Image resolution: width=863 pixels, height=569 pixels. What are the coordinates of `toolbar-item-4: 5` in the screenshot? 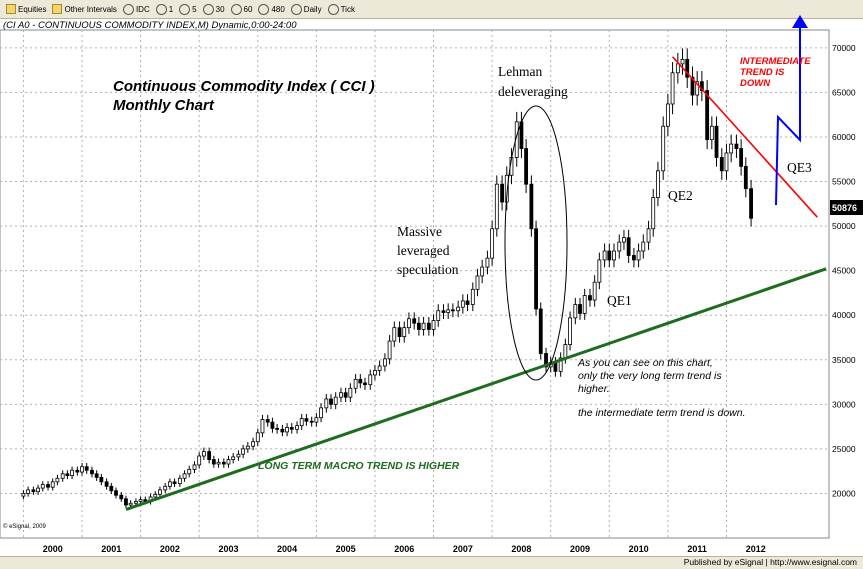 It's located at (188, 9).